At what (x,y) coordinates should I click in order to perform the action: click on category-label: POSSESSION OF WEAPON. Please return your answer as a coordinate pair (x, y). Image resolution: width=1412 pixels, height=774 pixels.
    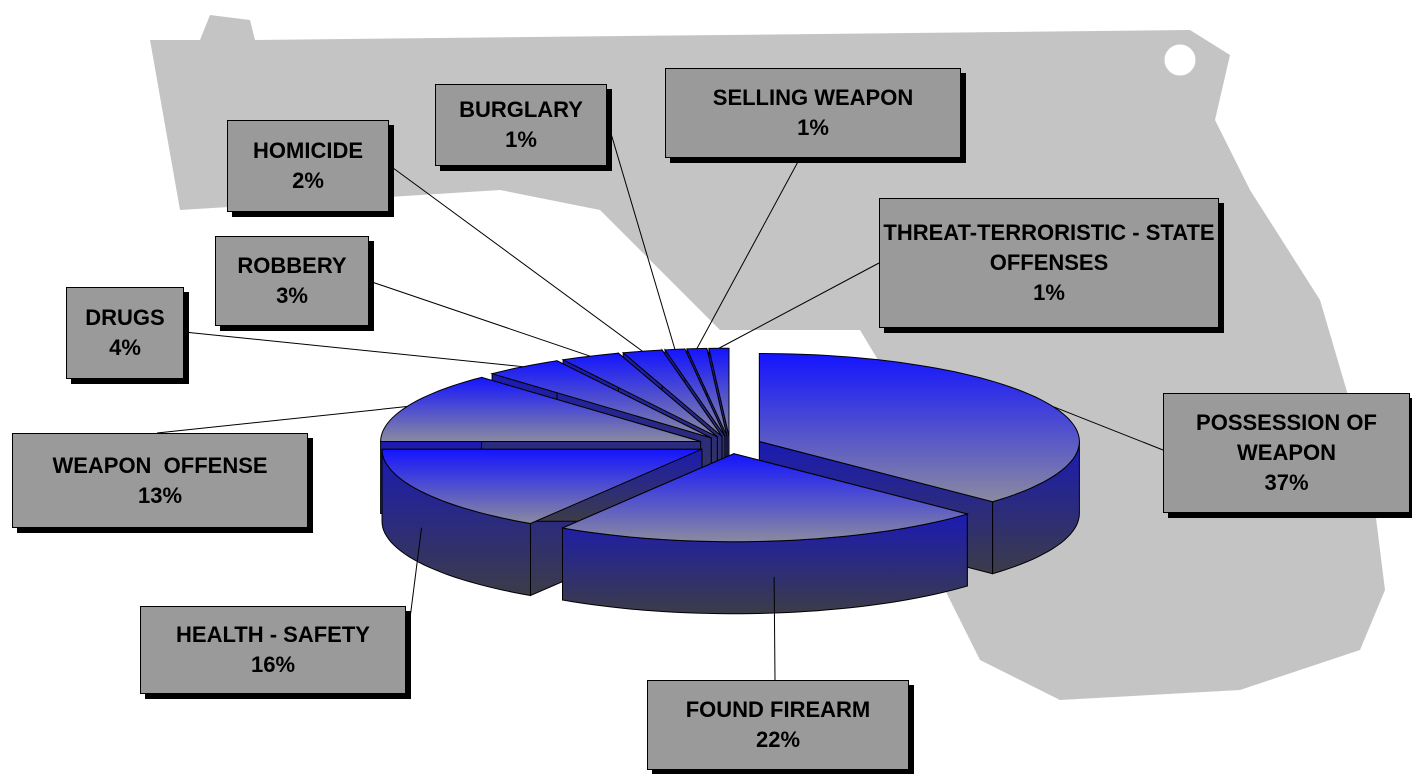
    Looking at the image, I should click on (1290, 437).